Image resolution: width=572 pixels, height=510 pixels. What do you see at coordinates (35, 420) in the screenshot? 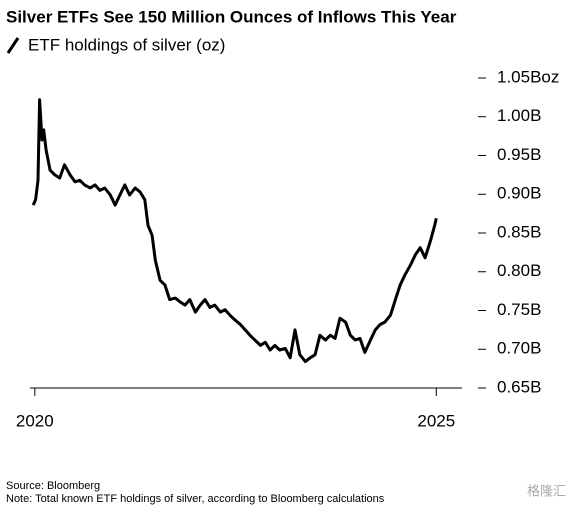
I see `x-tick-label: 2020` at bounding box center [35, 420].